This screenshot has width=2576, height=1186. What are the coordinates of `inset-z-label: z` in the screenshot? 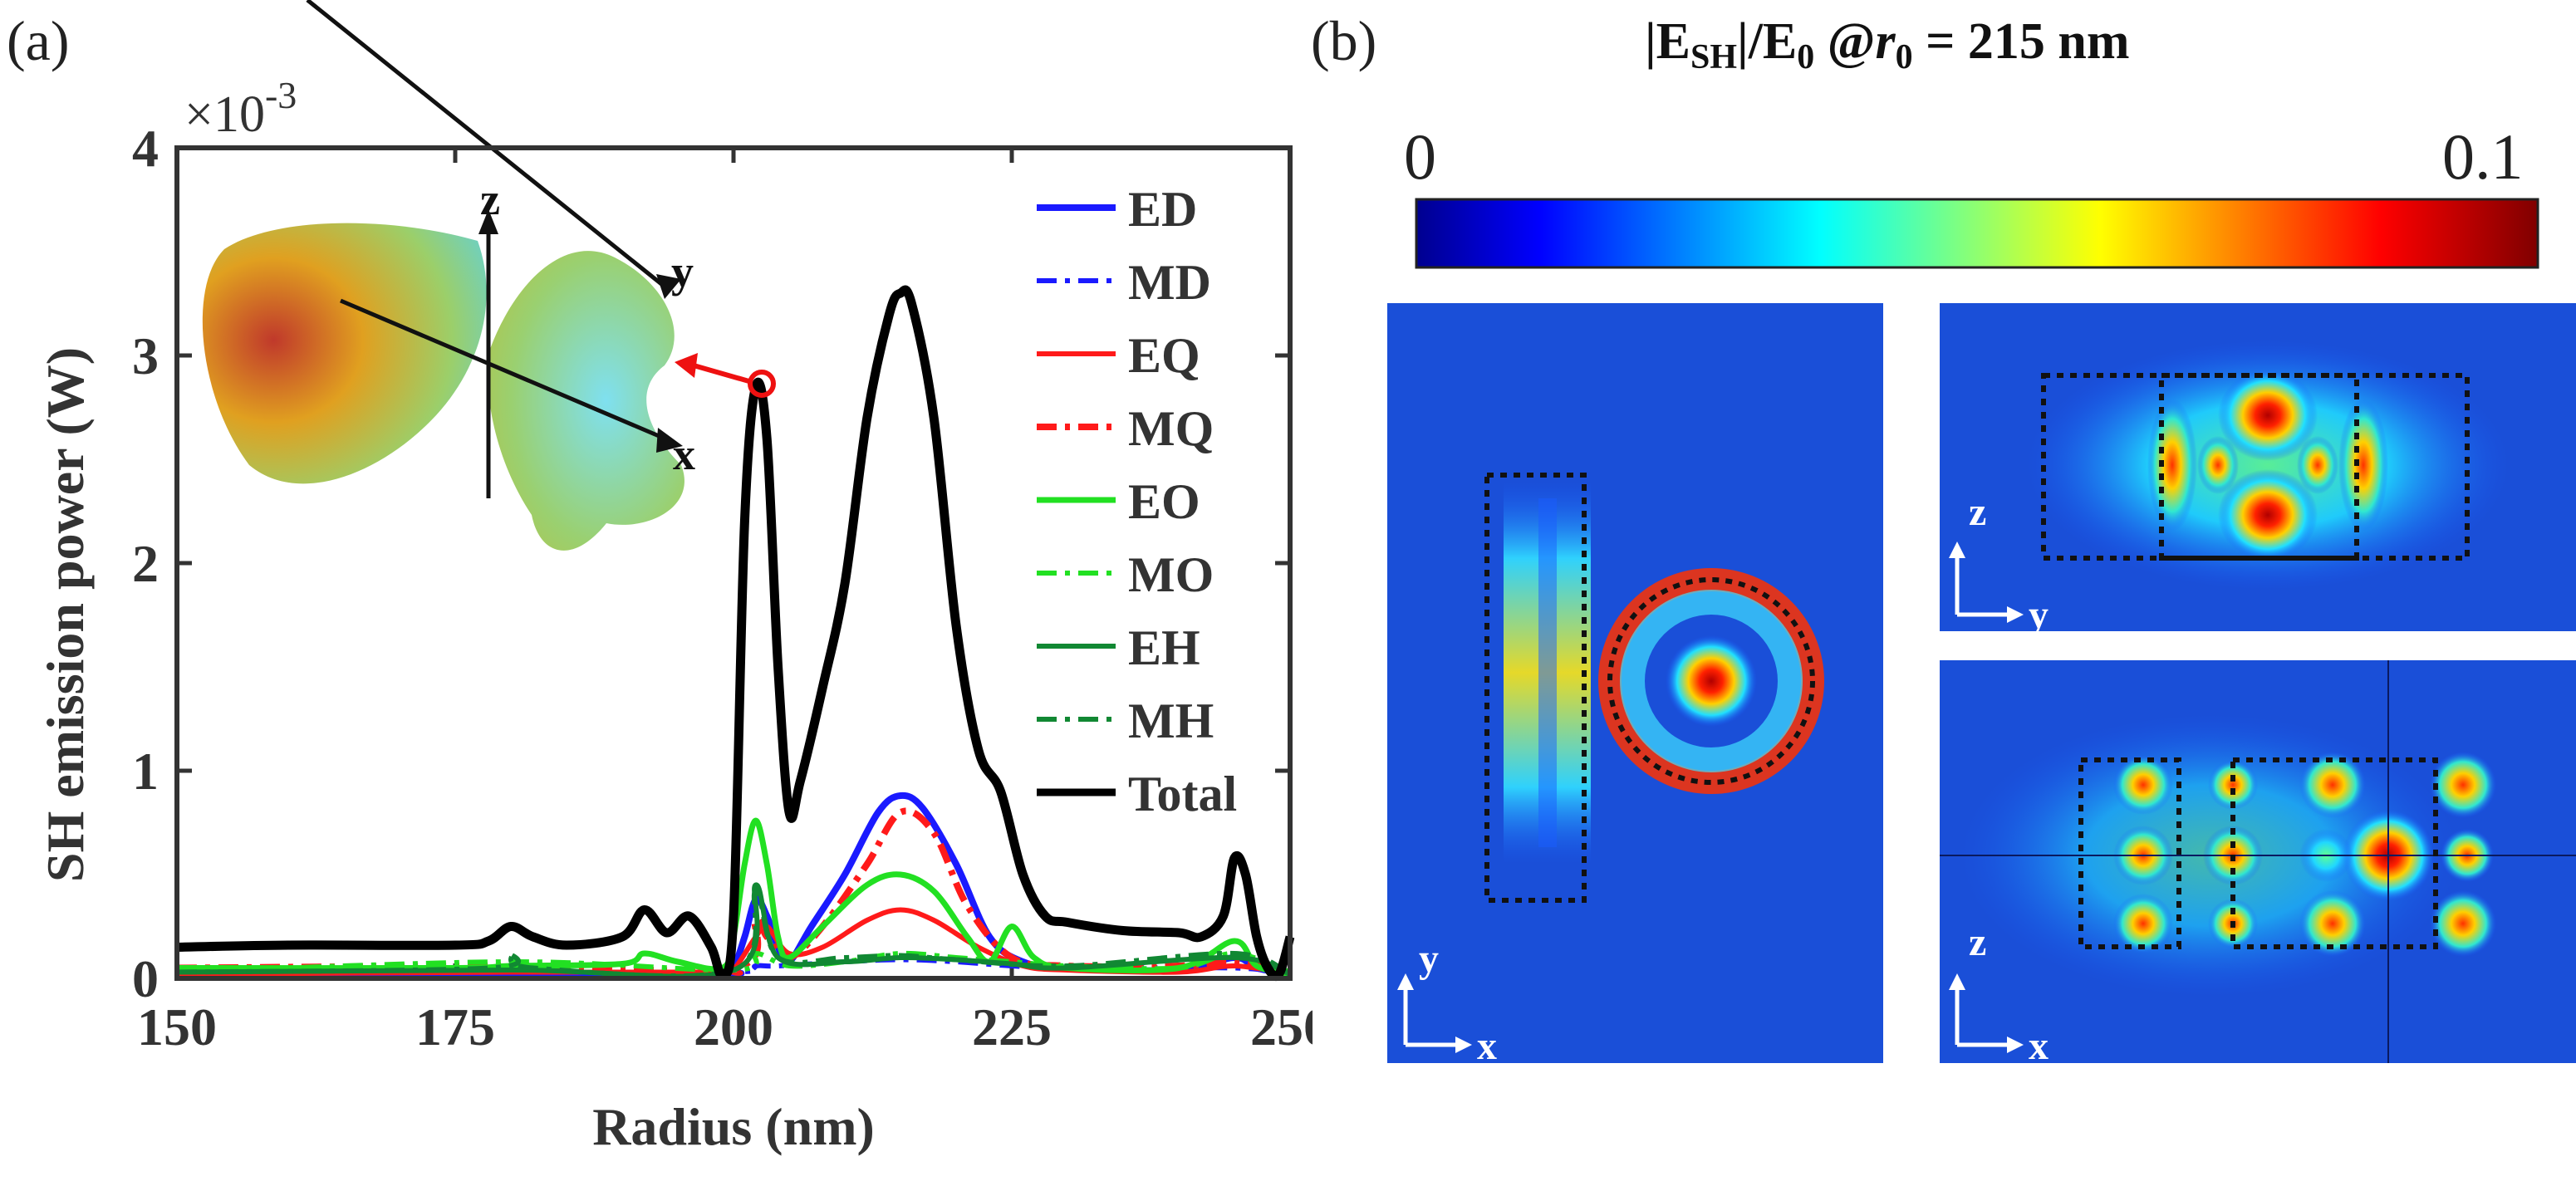 It's located at (490, 199).